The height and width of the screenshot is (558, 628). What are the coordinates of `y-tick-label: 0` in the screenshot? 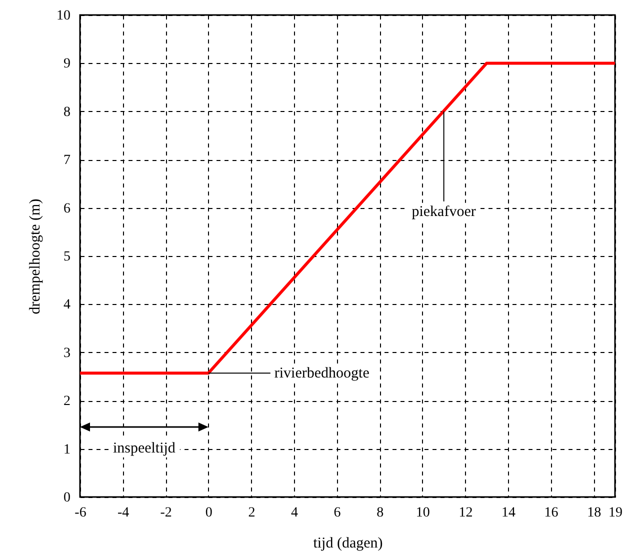 It's located at (67, 498).